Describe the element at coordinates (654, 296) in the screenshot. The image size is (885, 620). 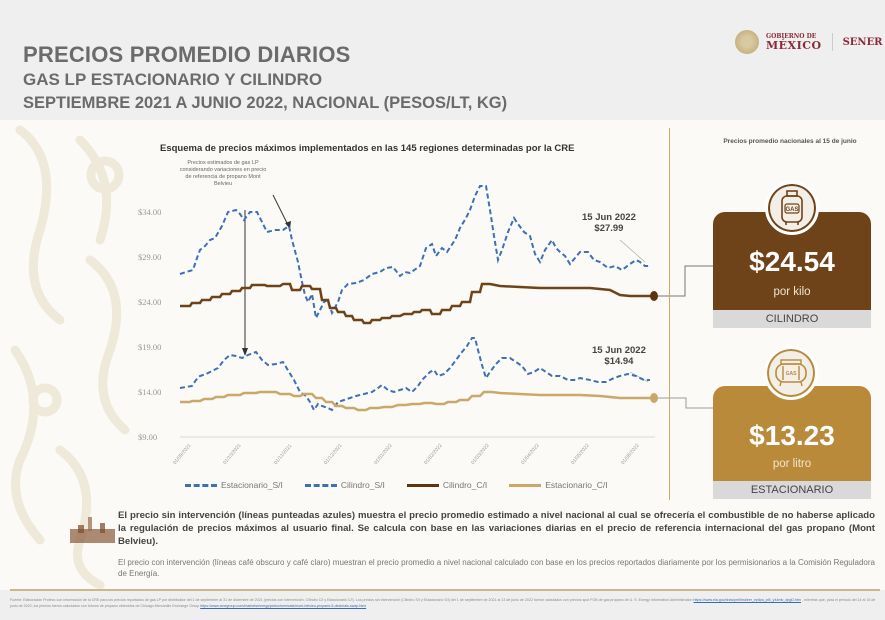
I see `cilindro-end-marker` at that location.